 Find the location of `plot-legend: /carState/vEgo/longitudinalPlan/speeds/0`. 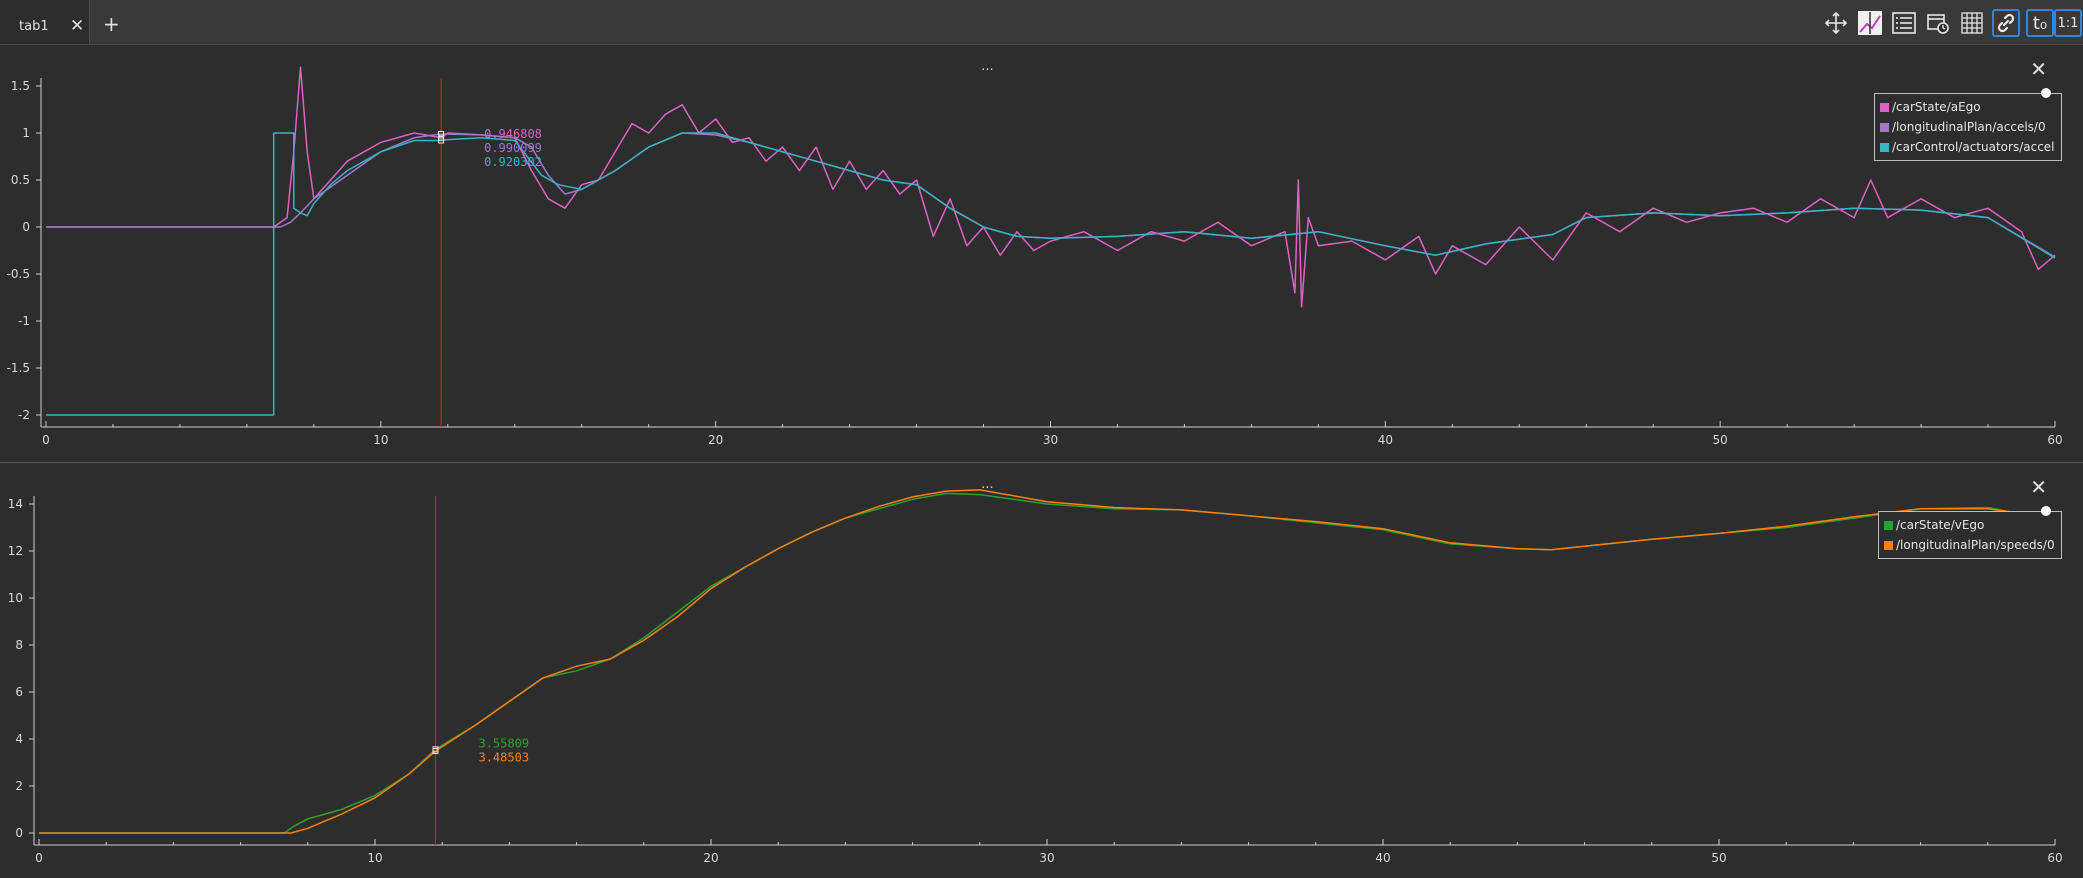

plot-legend: /carState/vEgo/longitudinalPlan/speeds/0 is located at coordinates (1970, 535).